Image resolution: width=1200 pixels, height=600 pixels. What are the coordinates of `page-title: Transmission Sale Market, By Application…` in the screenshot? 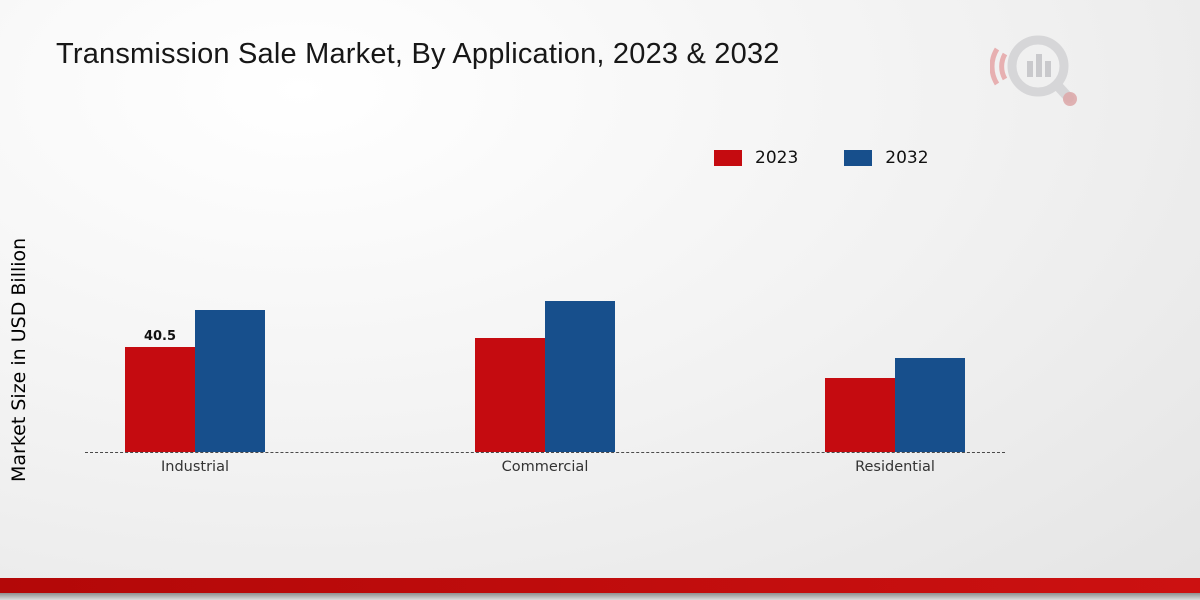 It's located at (418, 54).